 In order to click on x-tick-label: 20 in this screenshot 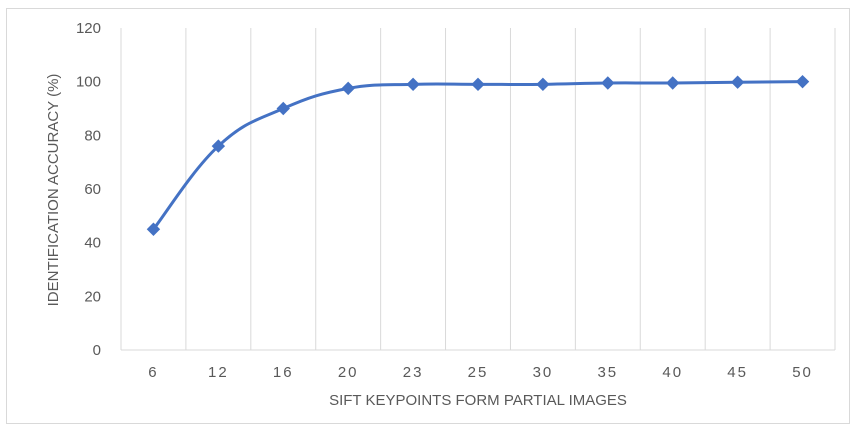, I will do `click(348, 372)`.